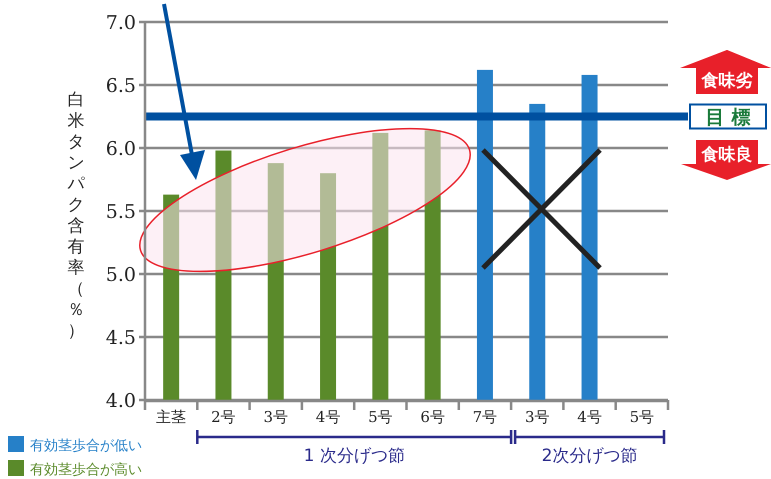  Describe the element at coordinates (223, 417) in the screenshot. I see `x-tick-label: 2号` at that location.